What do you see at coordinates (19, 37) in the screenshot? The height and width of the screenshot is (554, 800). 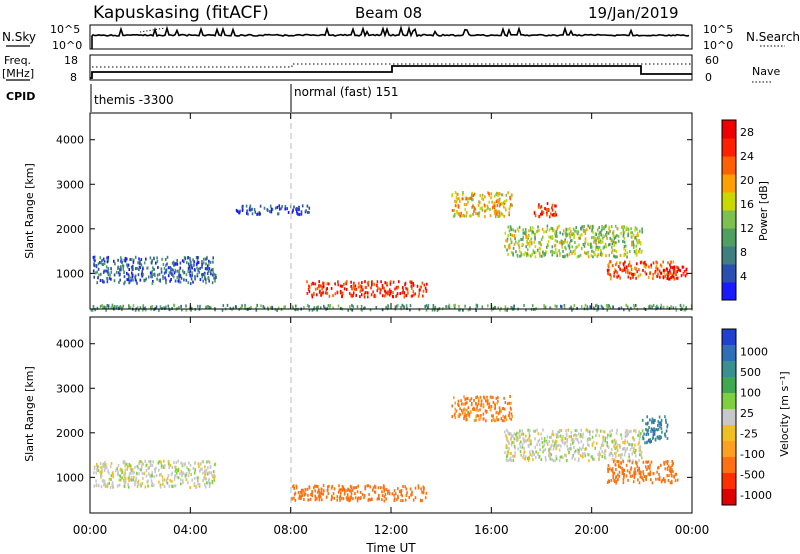 I see `nsky-label: N.Sky` at bounding box center [19, 37].